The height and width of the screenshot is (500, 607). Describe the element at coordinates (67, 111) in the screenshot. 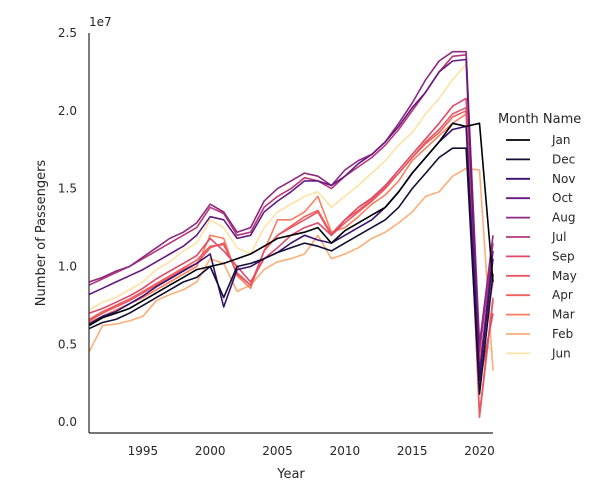

I see `y-tick-label: 2.0` at that location.